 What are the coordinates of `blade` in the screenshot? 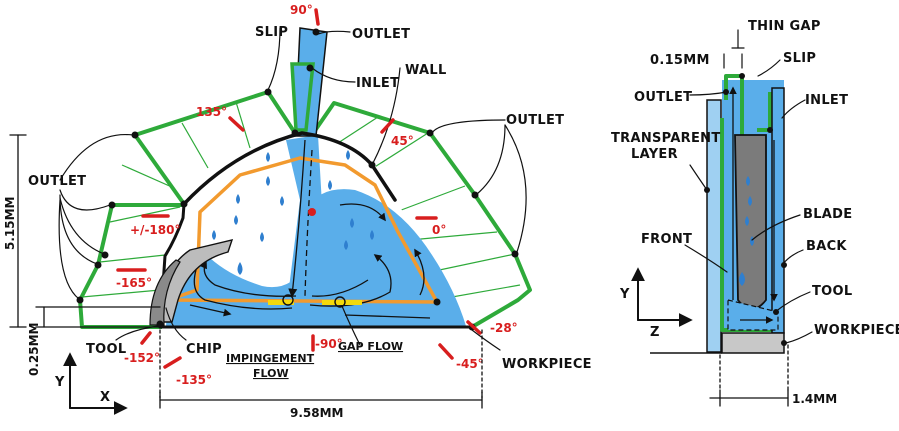 It's located at (750, 222).